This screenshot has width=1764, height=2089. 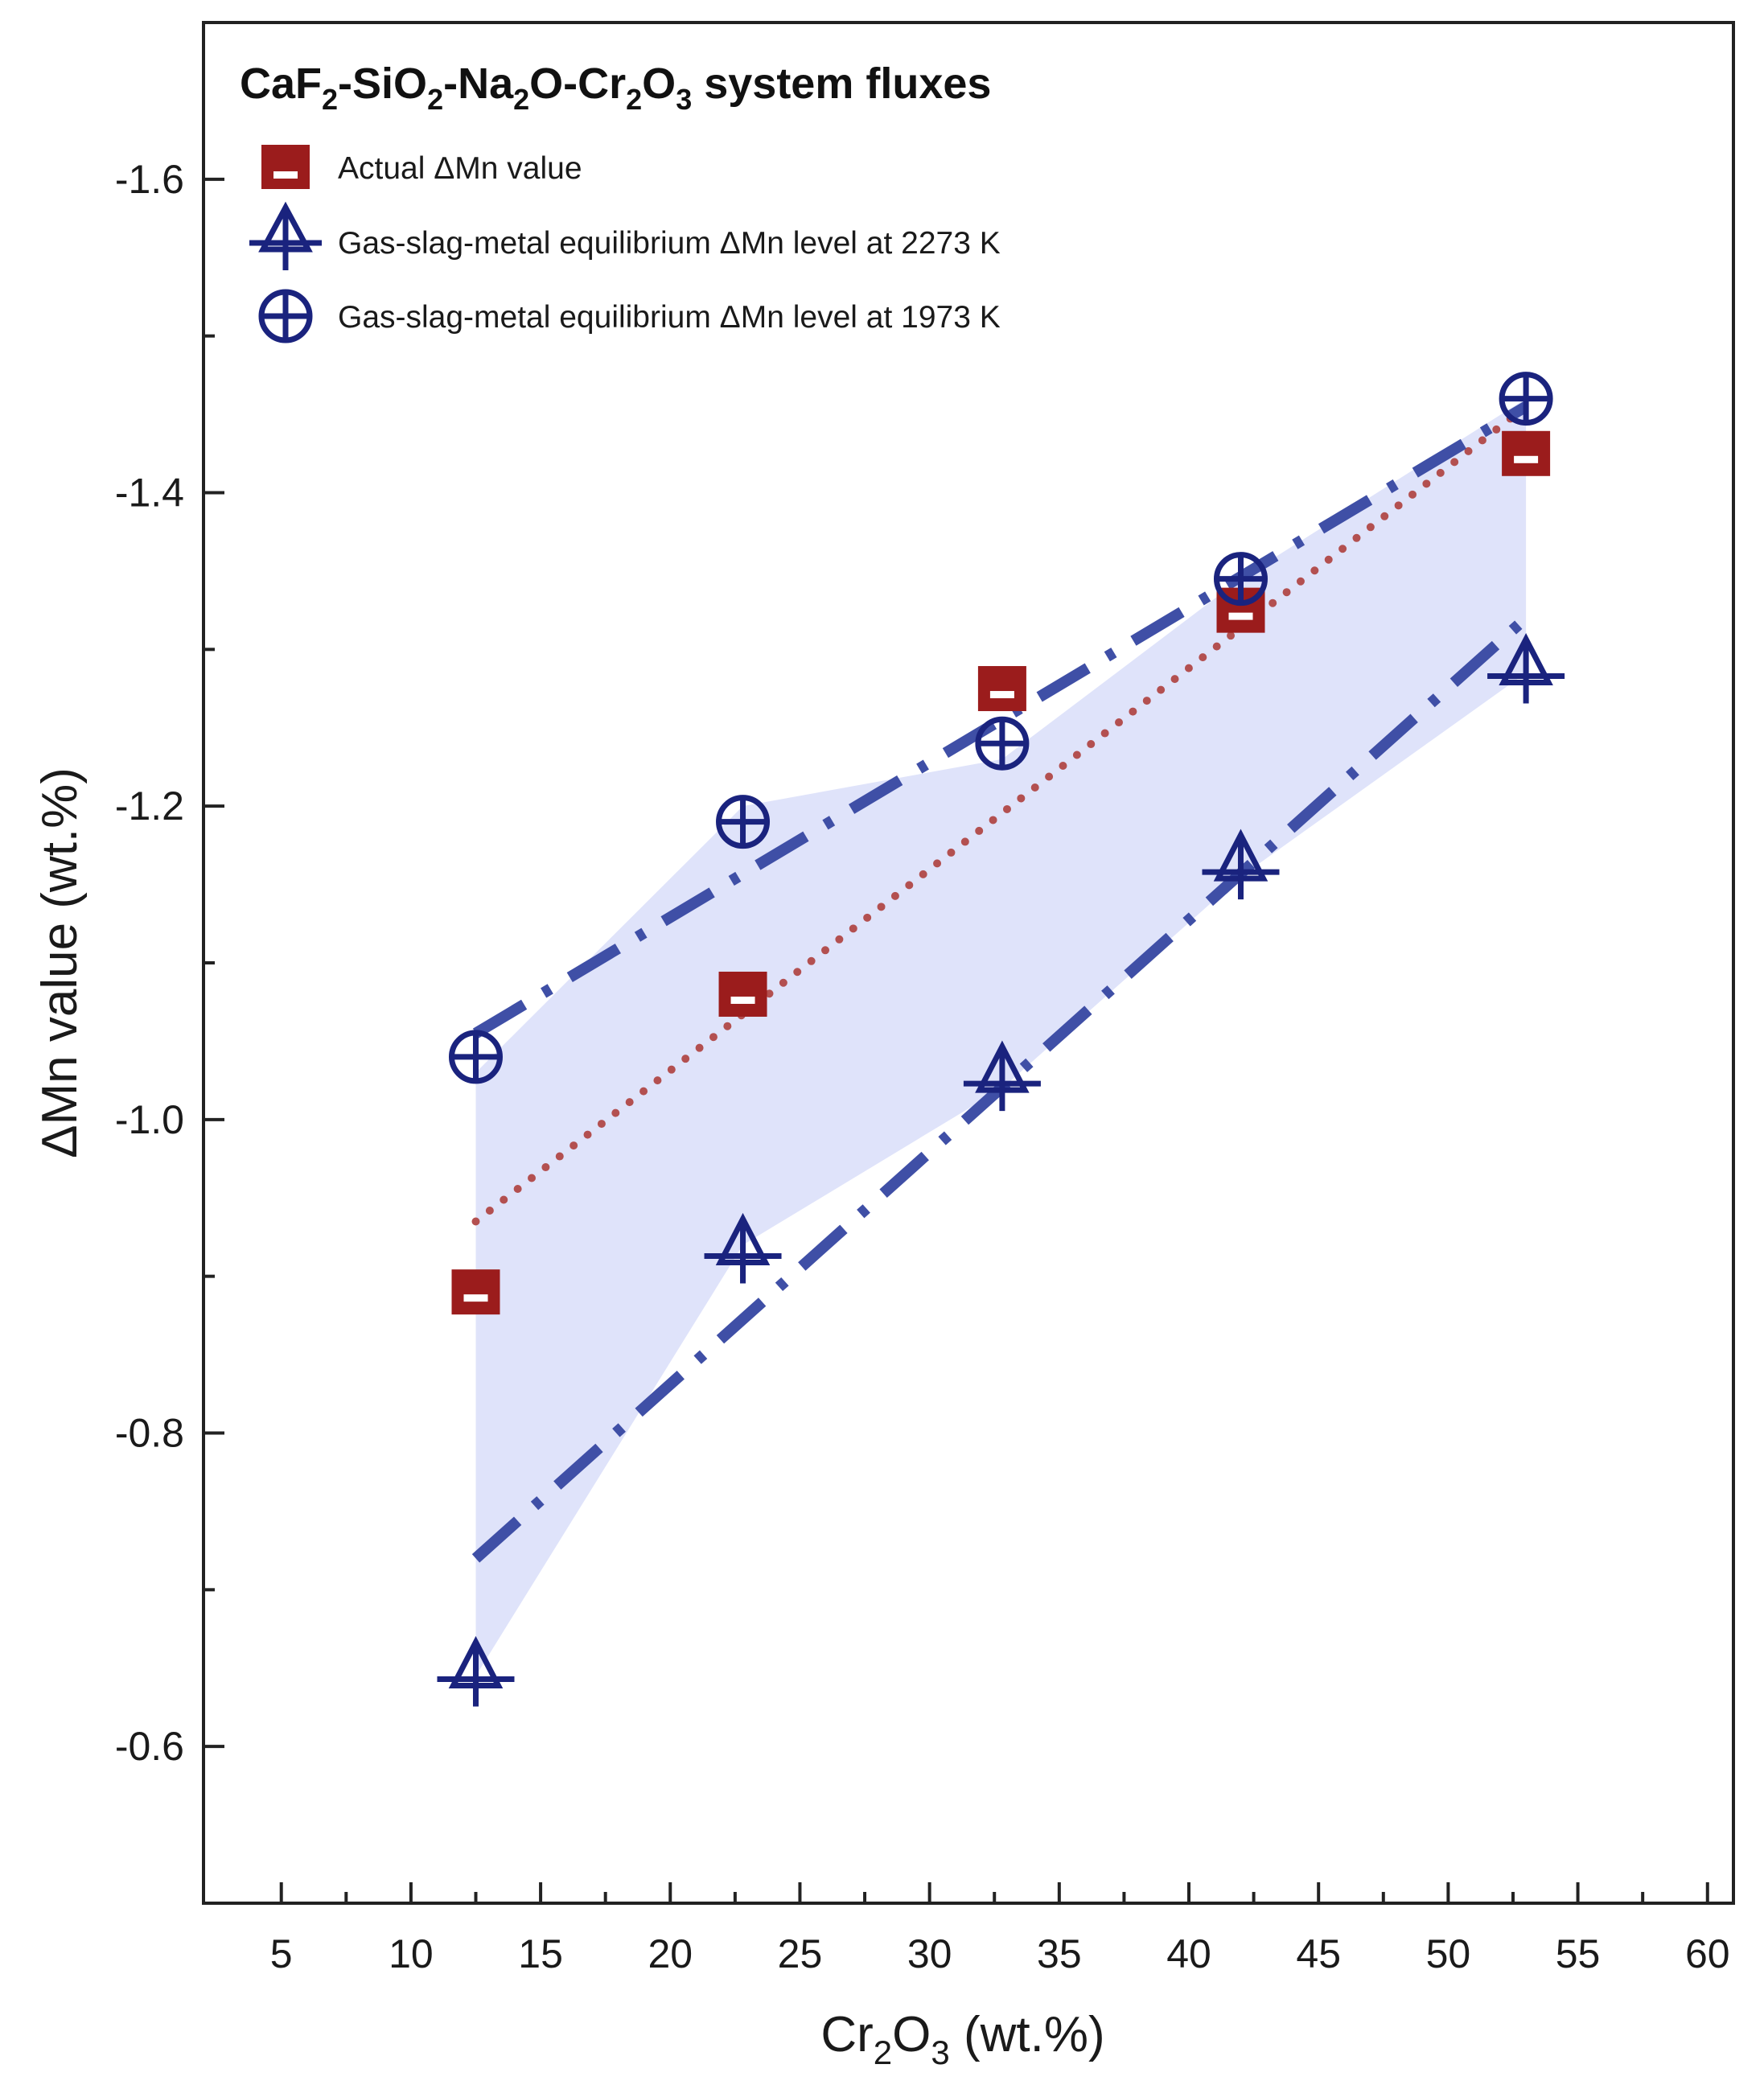 What do you see at coordinates (1318, 1953) in the screenshot?
I see `x-tick-label: 45` at bounding box center [1318, 1953].